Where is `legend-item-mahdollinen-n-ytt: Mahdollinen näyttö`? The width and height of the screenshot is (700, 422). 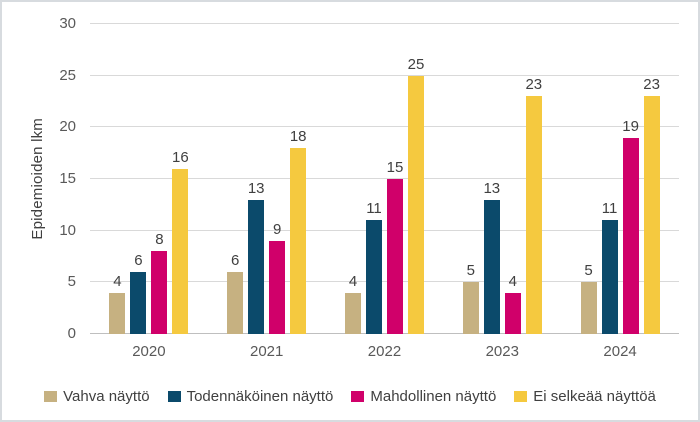
legend-item-mahdollinen-n-ytt: Mahdollinen näyttö is located at coordinates (423, 396).